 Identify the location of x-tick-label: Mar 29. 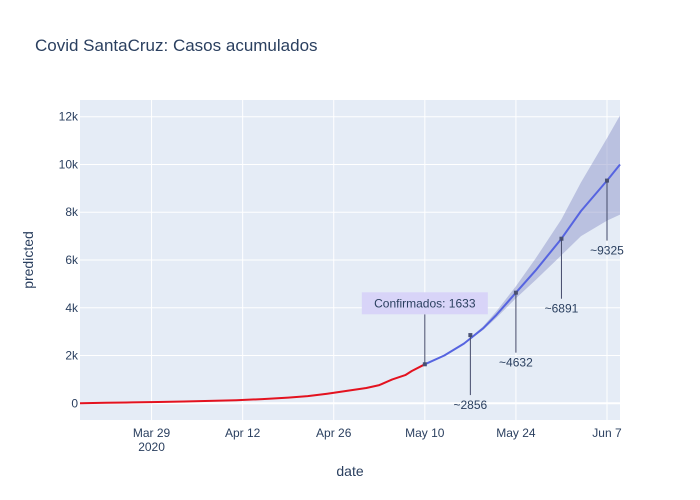
(152, 433).